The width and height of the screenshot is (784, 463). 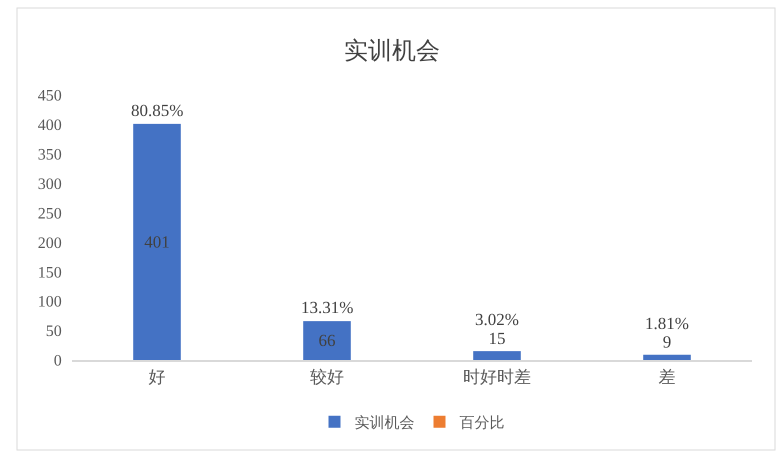 I want to click on x-tick-label: 好, so click(x=157, y=376).